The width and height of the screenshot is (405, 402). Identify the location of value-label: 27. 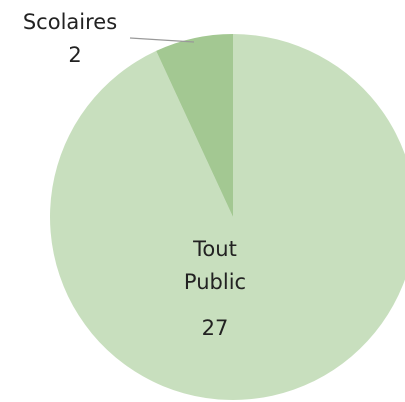
(215, 328).